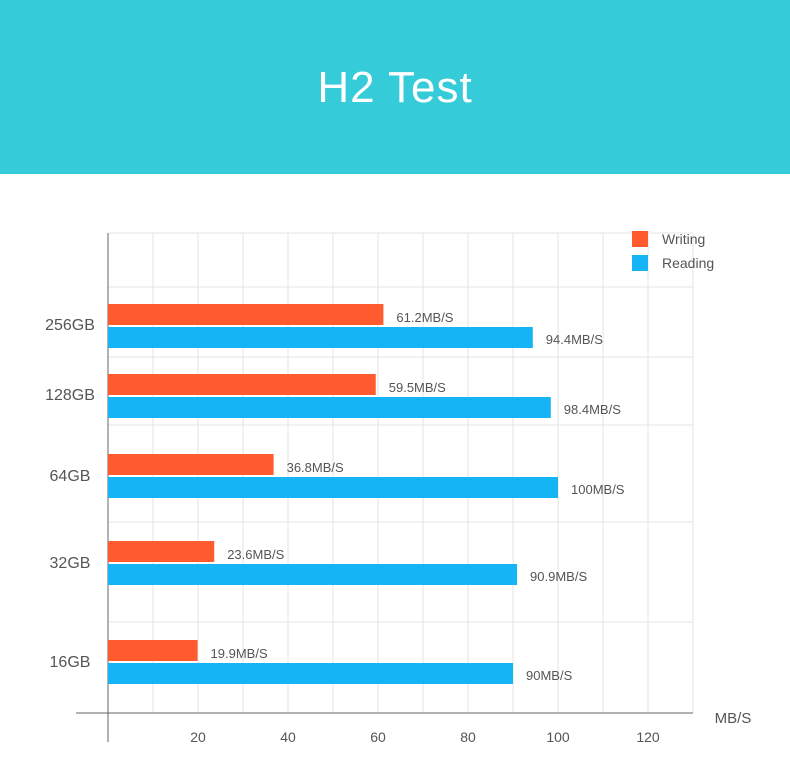 The image size is (790, 757). Describe the element at coordinates (70, 395) in the screenshot. I see `category-label: 128GB` at that location.